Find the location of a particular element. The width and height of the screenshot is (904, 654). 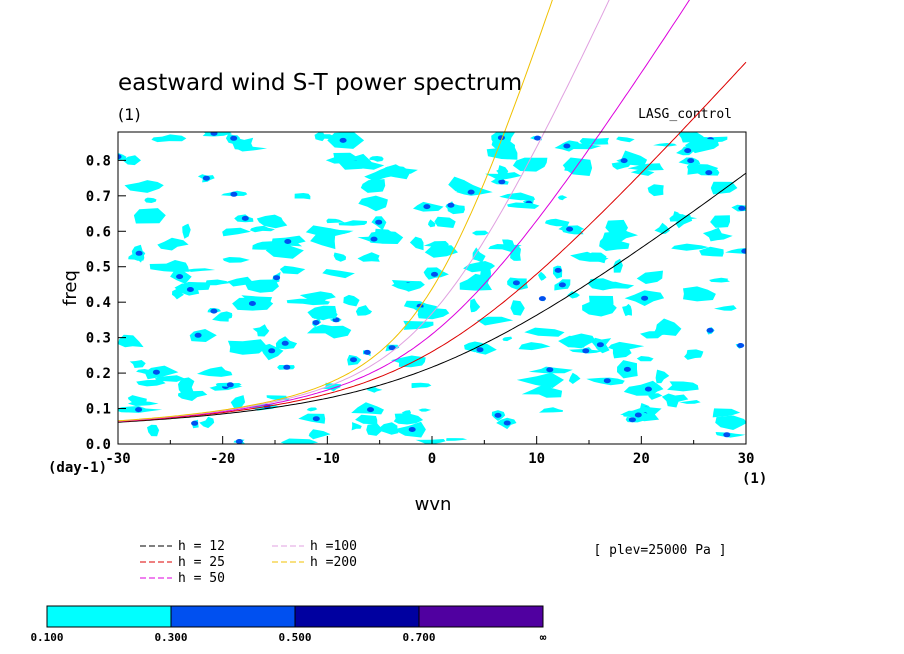

y-tick-label: 0.2 is located at coordinates (98, 374).